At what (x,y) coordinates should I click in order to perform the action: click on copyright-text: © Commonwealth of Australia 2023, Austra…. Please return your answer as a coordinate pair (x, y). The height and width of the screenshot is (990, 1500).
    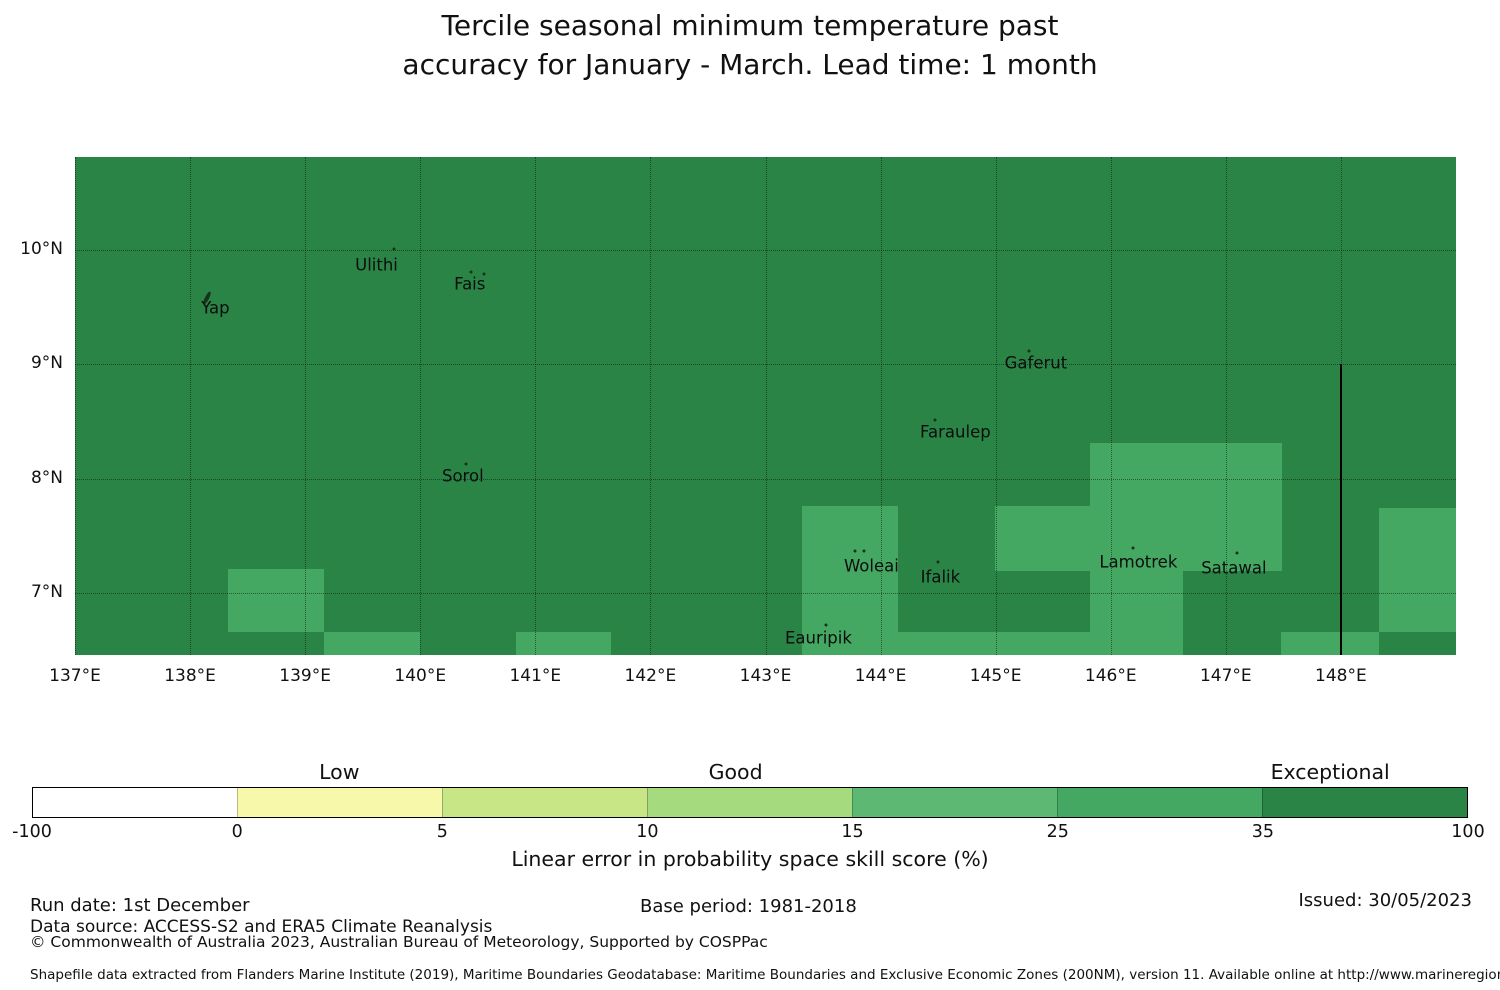
    Looking at the image, I should click on (399, 942).